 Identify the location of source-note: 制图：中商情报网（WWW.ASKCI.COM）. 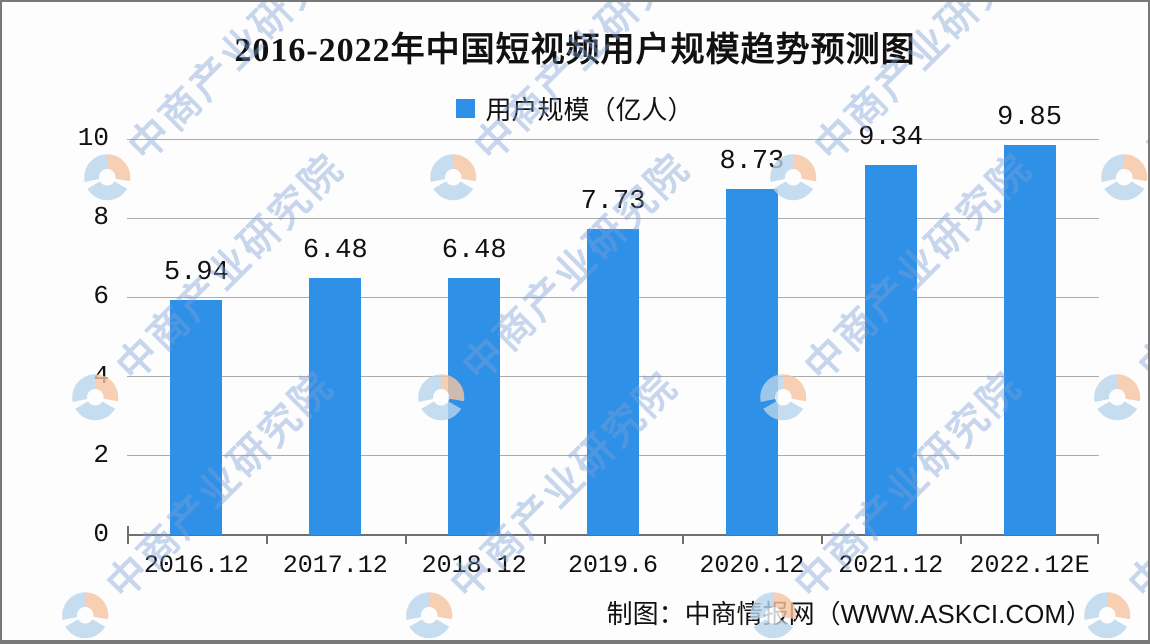
(849, 614).